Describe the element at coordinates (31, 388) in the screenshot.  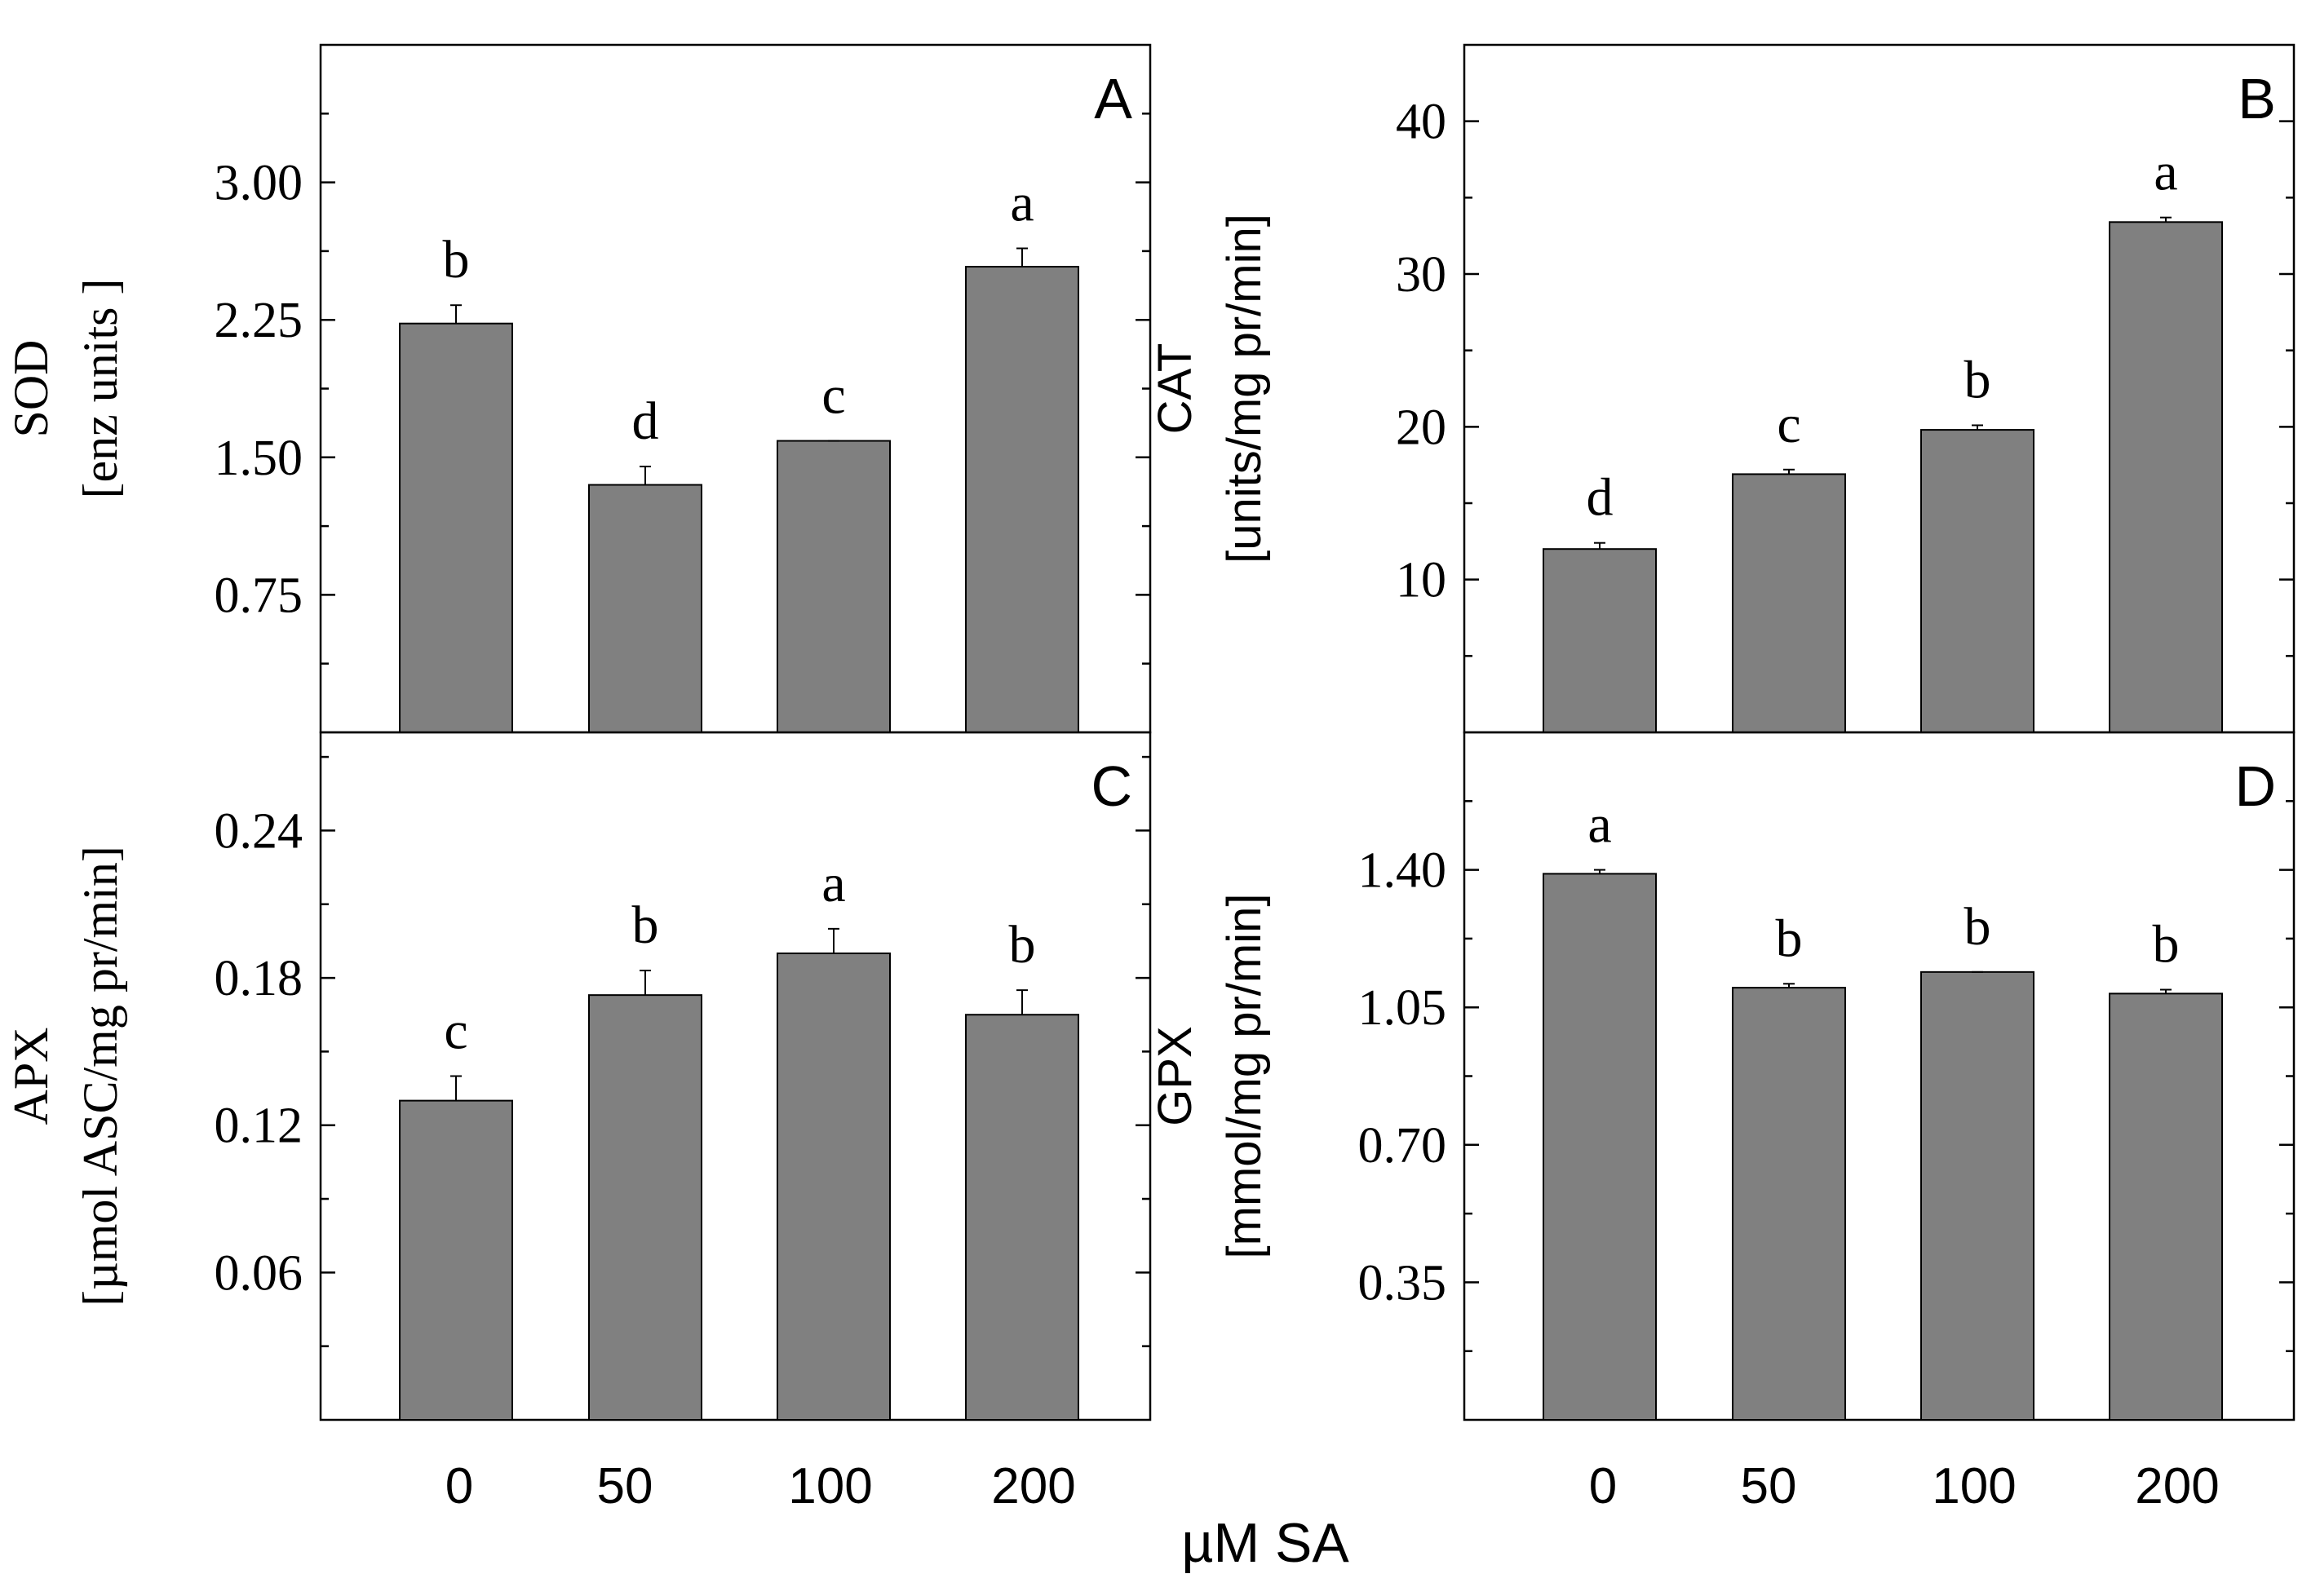
I see `y-axis-label: SOD` at that location.